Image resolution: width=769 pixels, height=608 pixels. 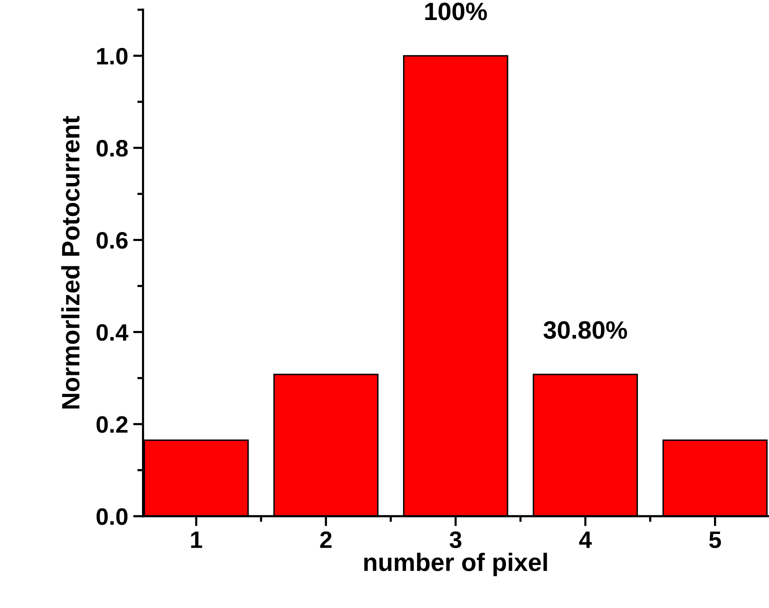 What do you see at coordinates (112, 516) in the screenshot?
I see `y-tick-label: 0.0` at bounding box center [112, 516].